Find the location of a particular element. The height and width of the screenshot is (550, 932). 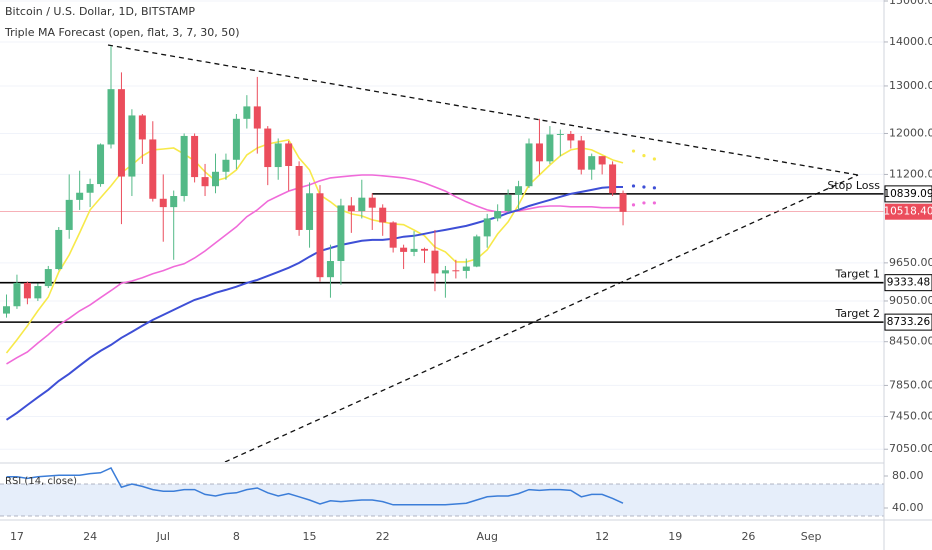

x-tick-label: Sep is located at coordinates (811, 536).